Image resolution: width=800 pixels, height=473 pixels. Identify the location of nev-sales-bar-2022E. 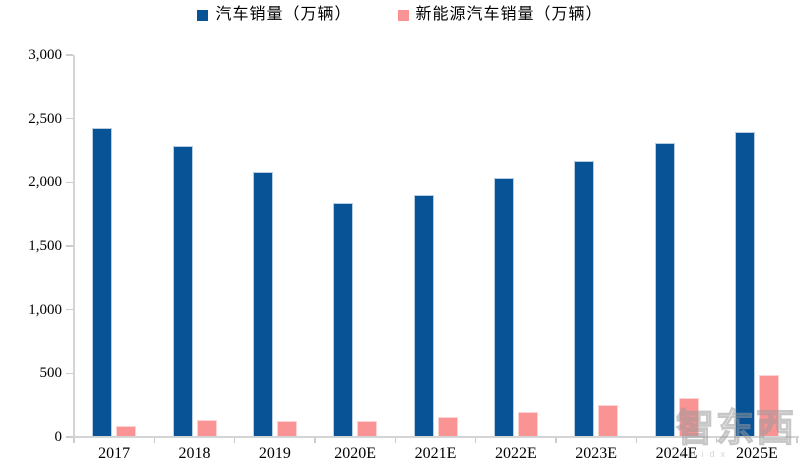
(527, 423).